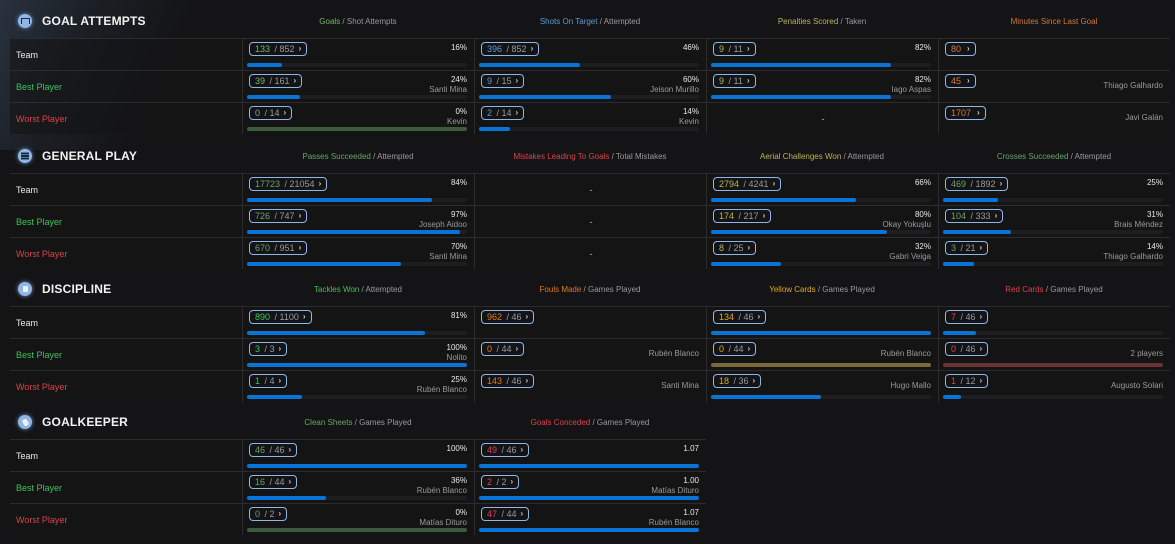  What do you see at coordinates (505, 450) in the screenshot?
I see `stat-value-button: 49 / 46 ›` at bounding box center [505, 450].